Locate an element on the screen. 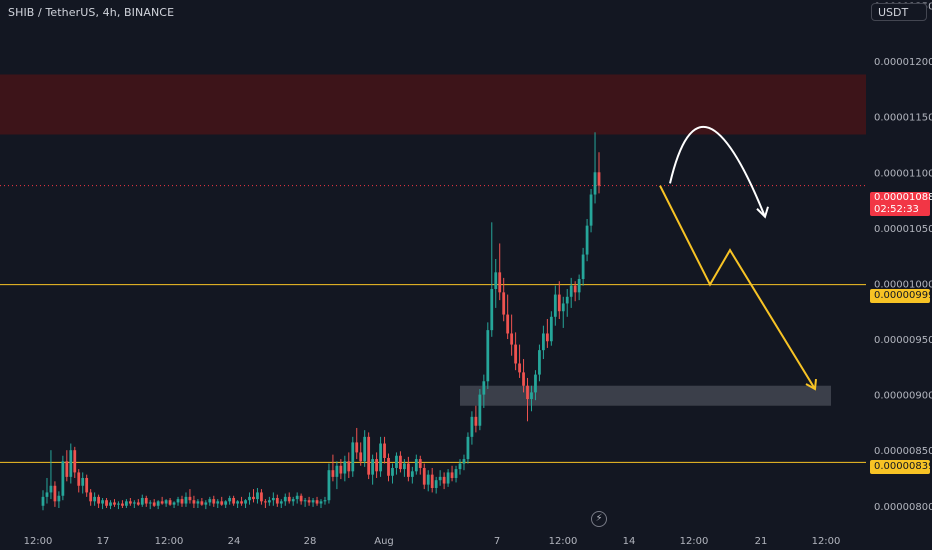  level-badge-999: 0.00000999 is located at coordinates (901, 296).